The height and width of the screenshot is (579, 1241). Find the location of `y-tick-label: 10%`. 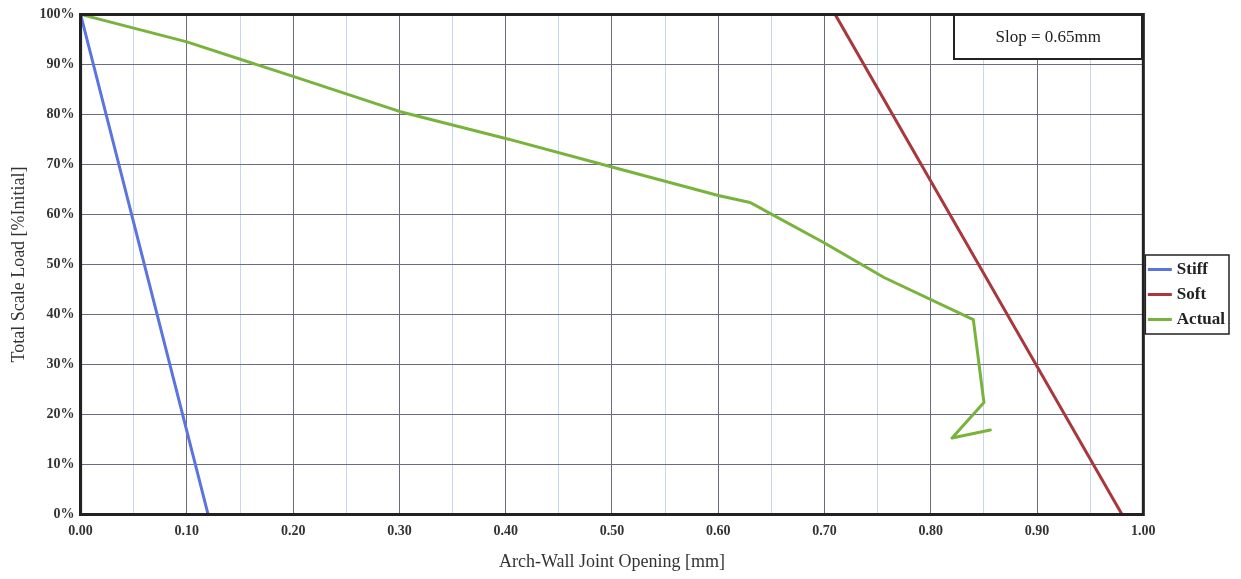

y-tick-label: 10% is located at coordinates (60, 464).